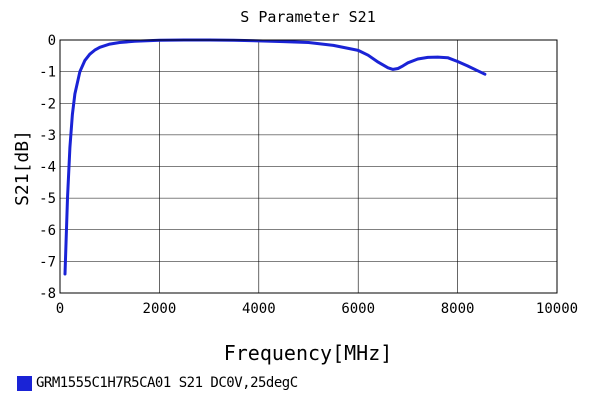 The width and height of the screenshot is (590, 403). I want to click on x-tick-label: 6000, so click(358, 309).